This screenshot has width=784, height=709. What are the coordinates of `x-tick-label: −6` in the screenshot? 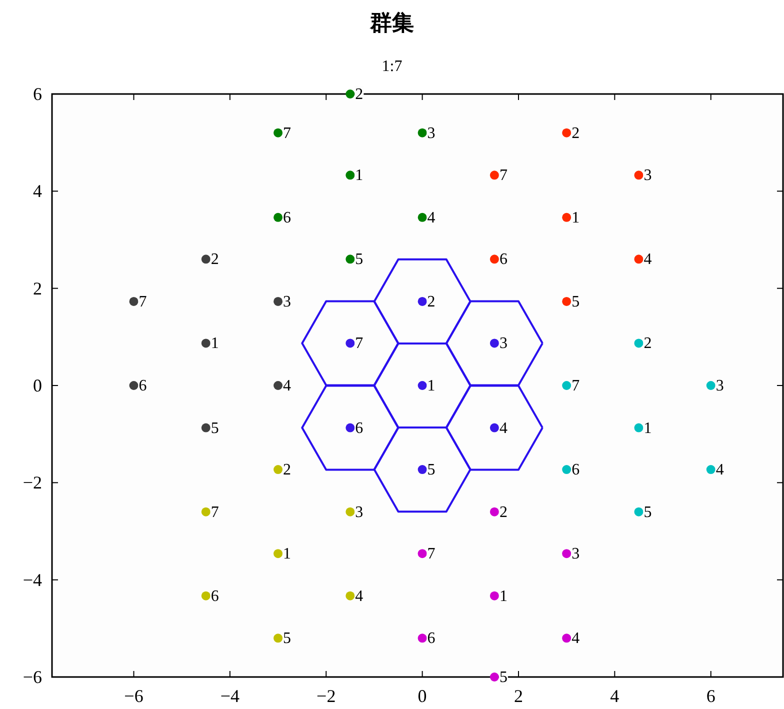 It's located at (134, 696).